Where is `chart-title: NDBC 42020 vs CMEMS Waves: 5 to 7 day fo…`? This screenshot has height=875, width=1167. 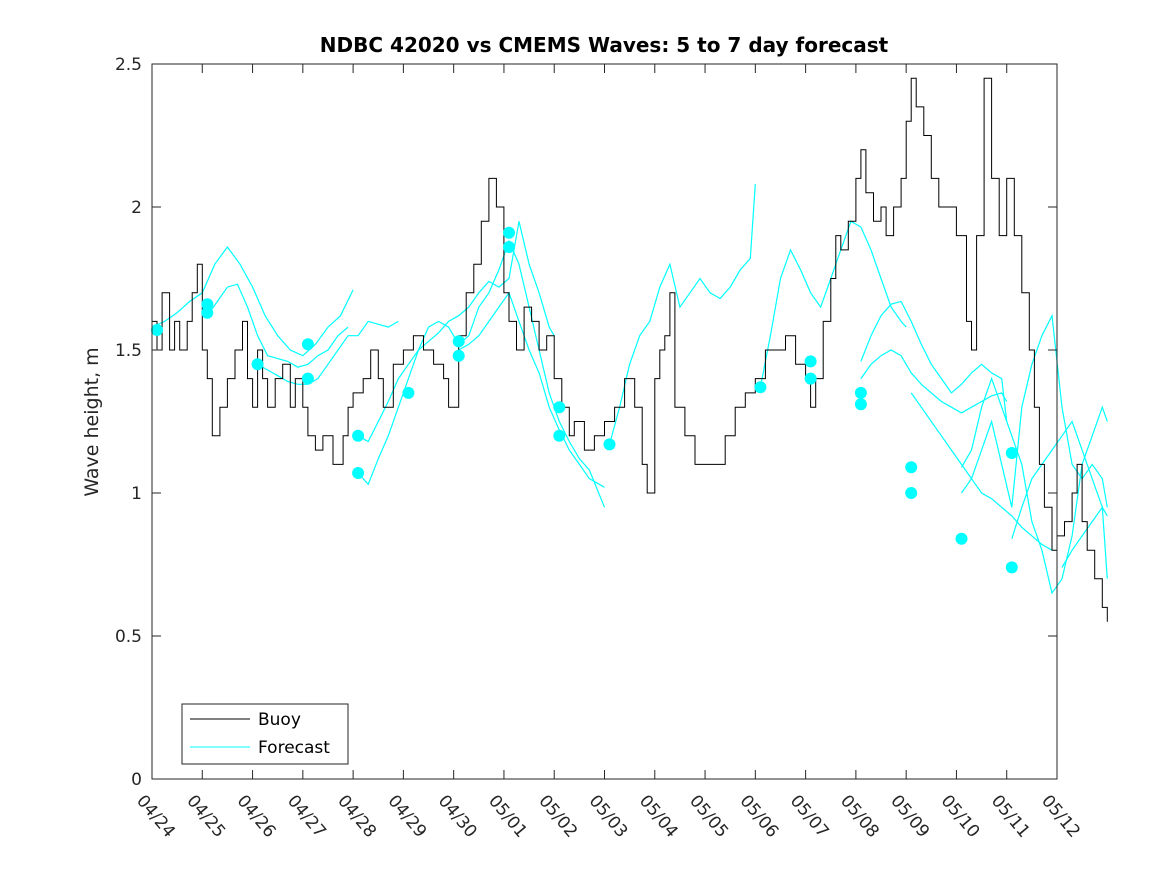 chart-title: NDBC 42020 vs CMEMS Waves: 5 to 7 day fo… is located at coordinates (604, 45).